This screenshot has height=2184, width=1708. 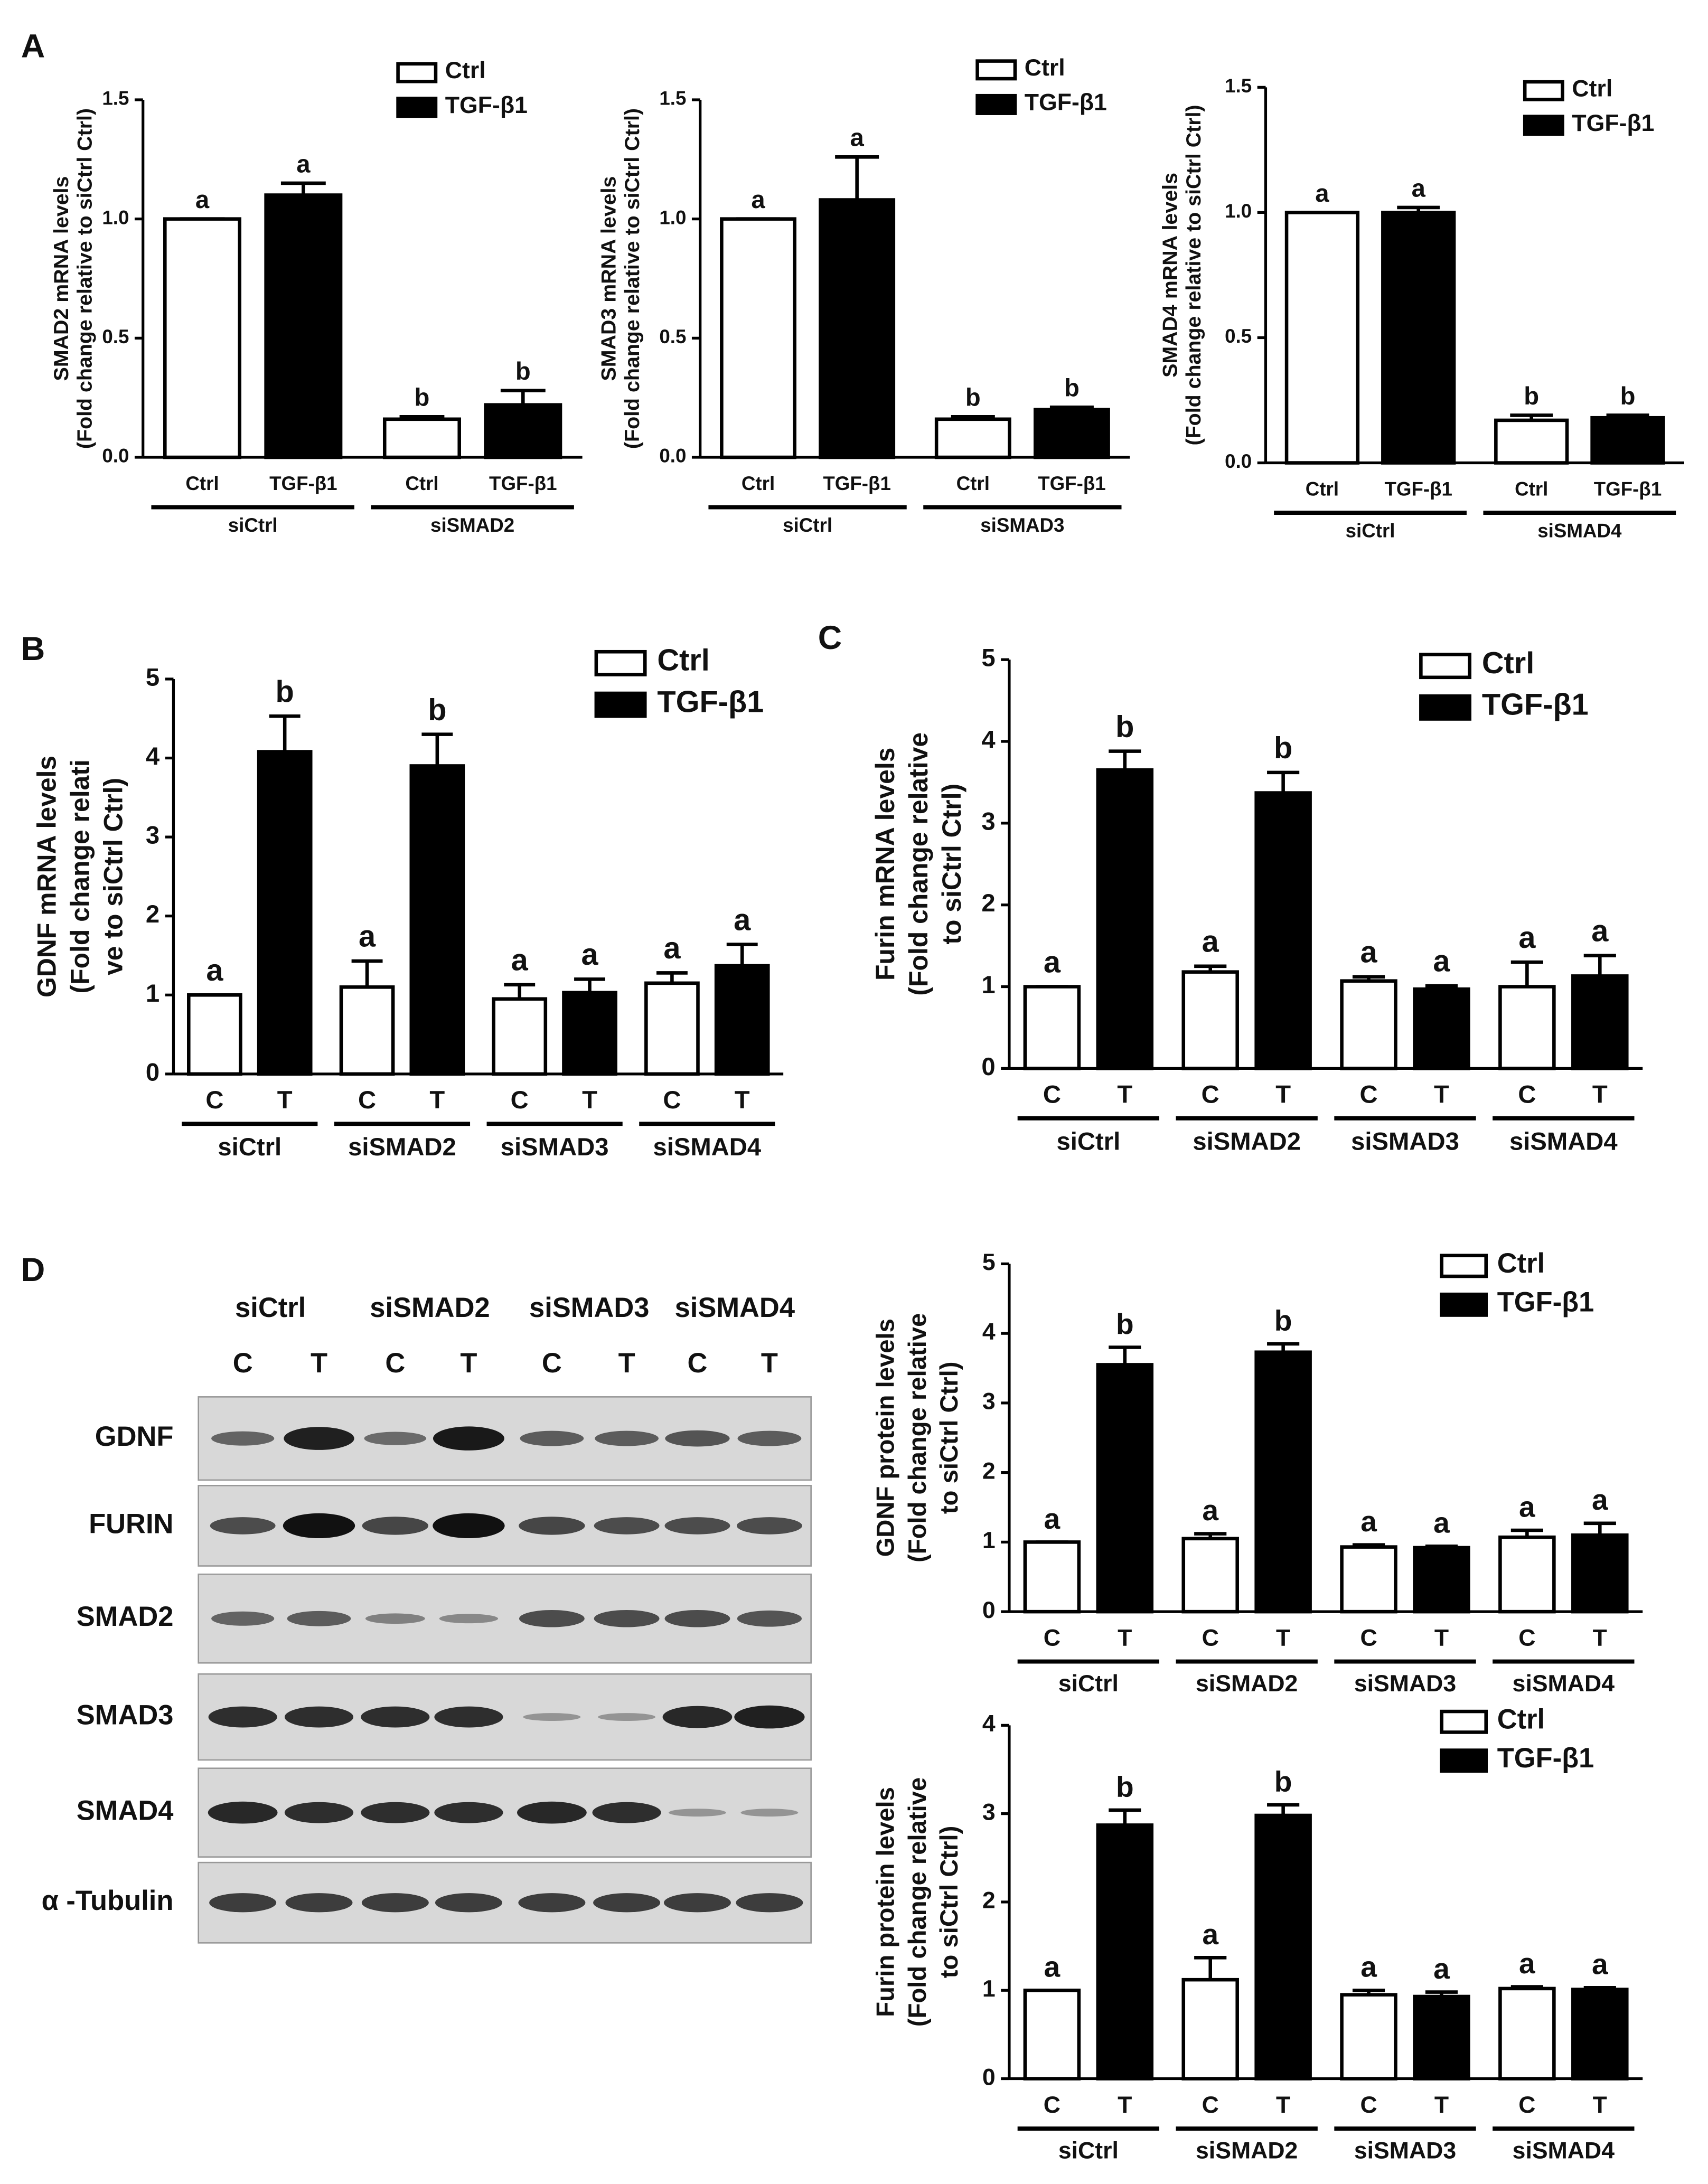 I want to click on y-tick-label: 0.0, so click(x=672, y=456).